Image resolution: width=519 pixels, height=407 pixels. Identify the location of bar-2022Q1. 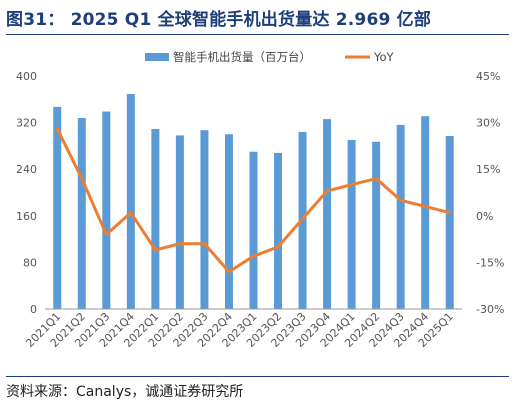
(155, 219).